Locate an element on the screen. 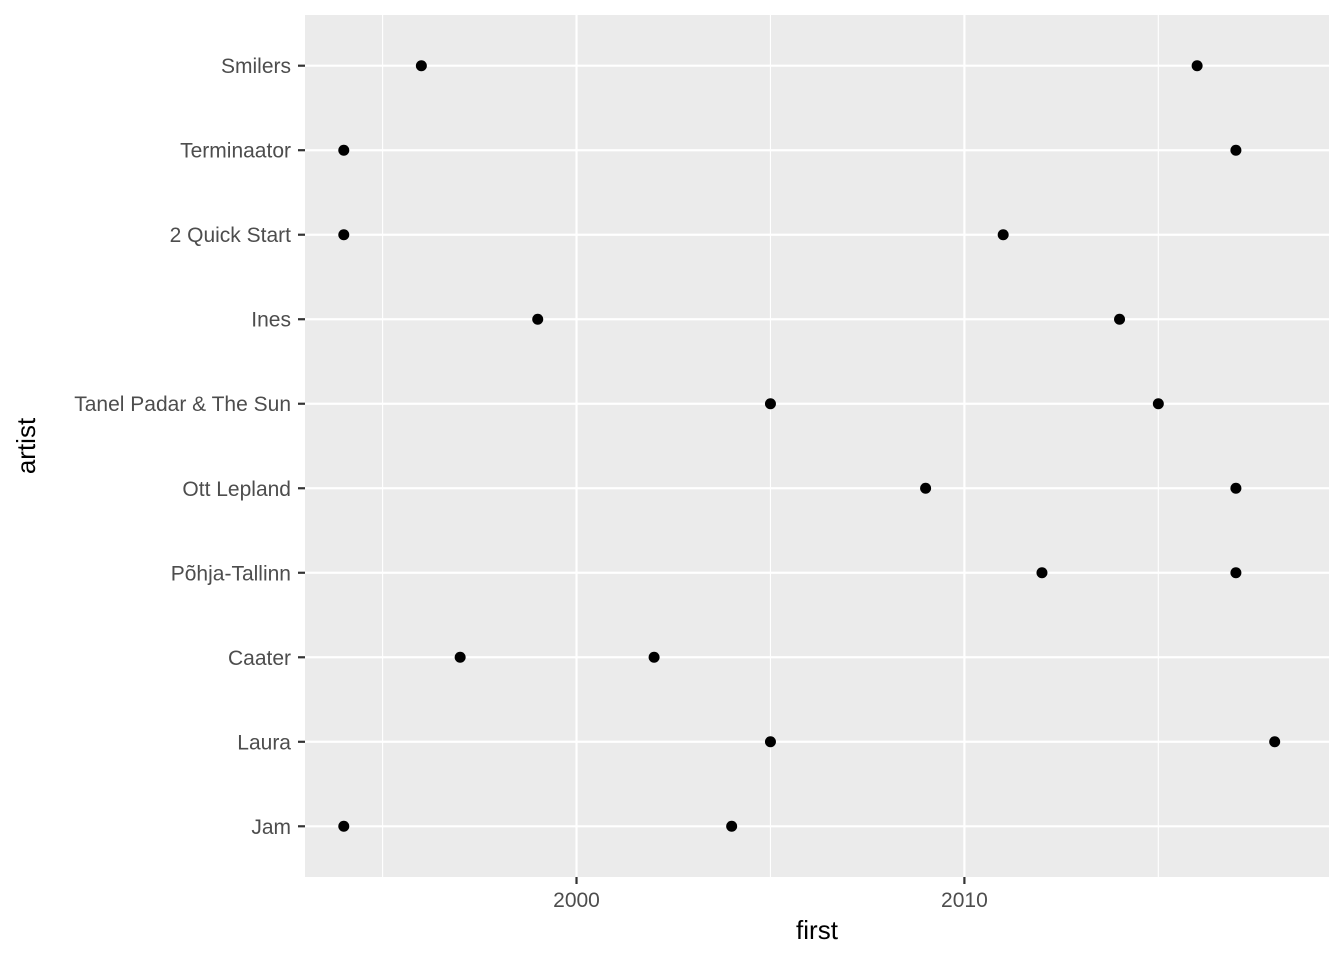 The height and width of the screenshot is (960, 1344). y-axis-title: artist is located at coordinates (26, 445).